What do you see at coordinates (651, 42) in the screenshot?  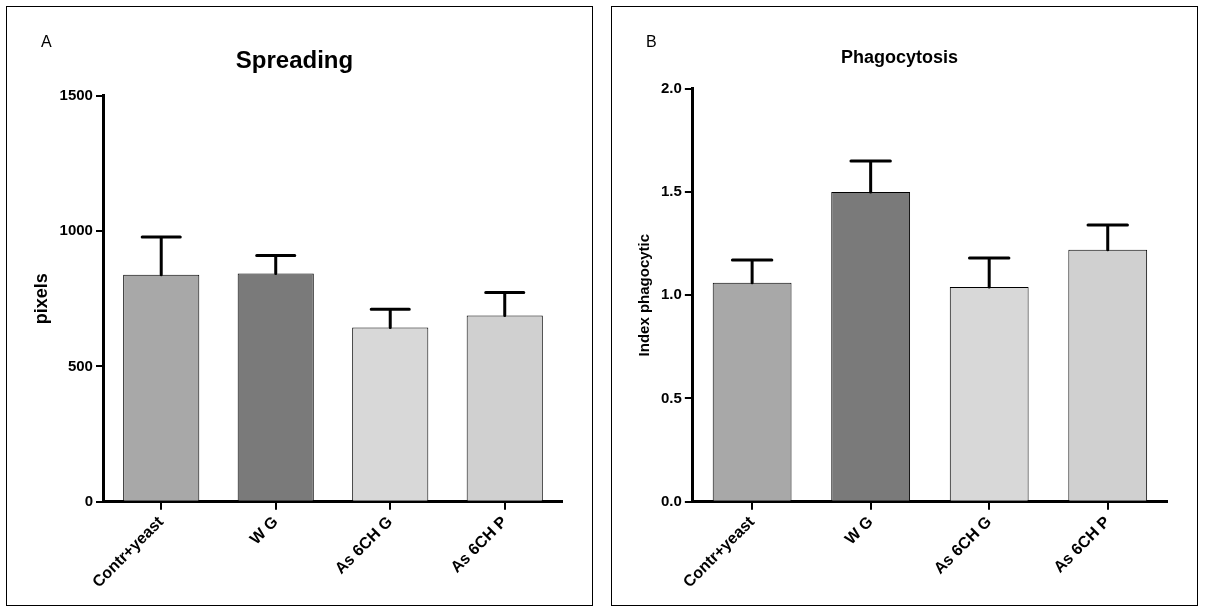 I see `text: B` at bounding box center [651, 42].